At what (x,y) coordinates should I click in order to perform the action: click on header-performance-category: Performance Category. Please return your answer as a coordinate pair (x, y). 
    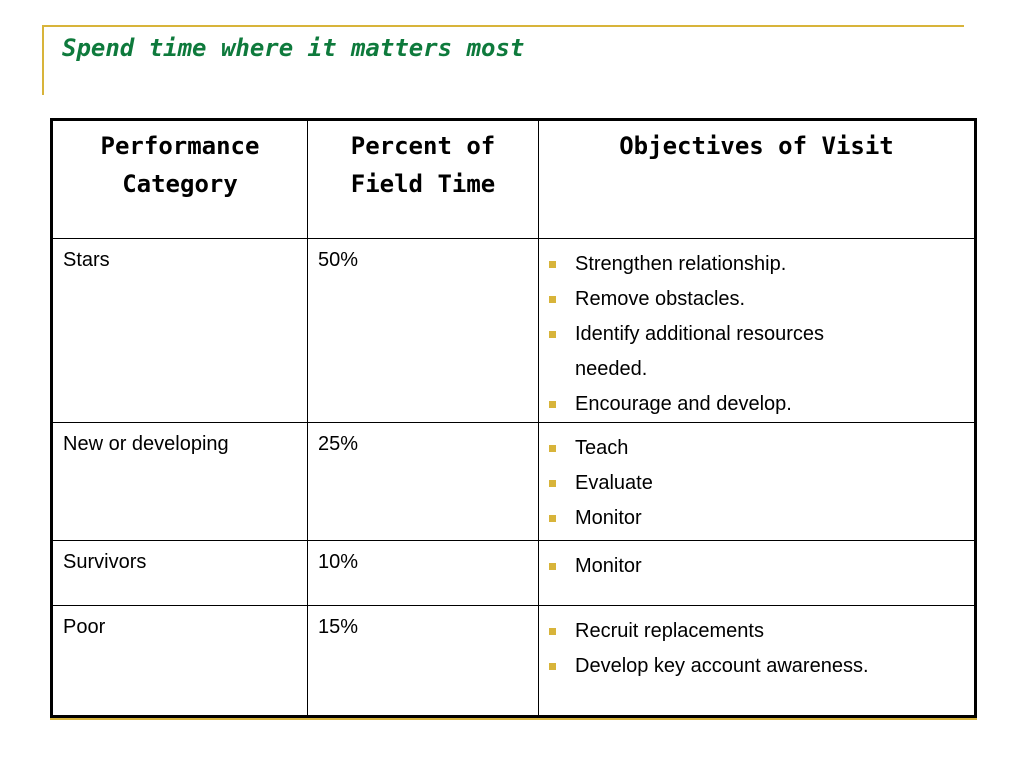
    Looking at the image, I should click on (179, 179).